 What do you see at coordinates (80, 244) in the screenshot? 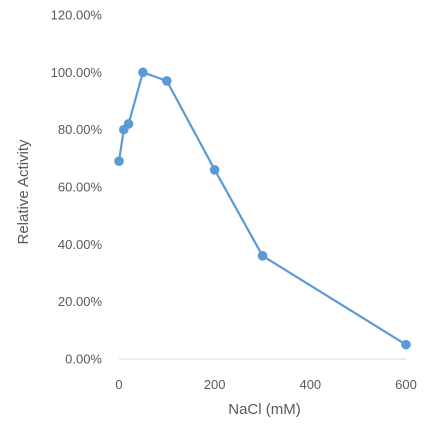
I see `y-tick-label: 40.00%` at bounding box center [80, 244].